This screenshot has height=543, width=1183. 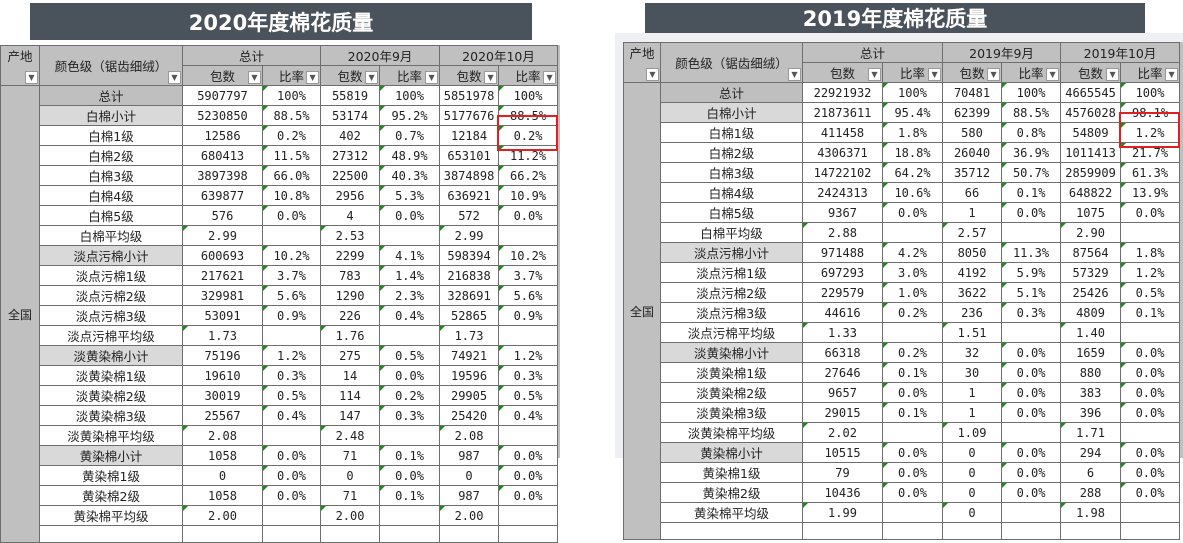 I want to click on count-cell: 2.99, so click(x=222, y=235).